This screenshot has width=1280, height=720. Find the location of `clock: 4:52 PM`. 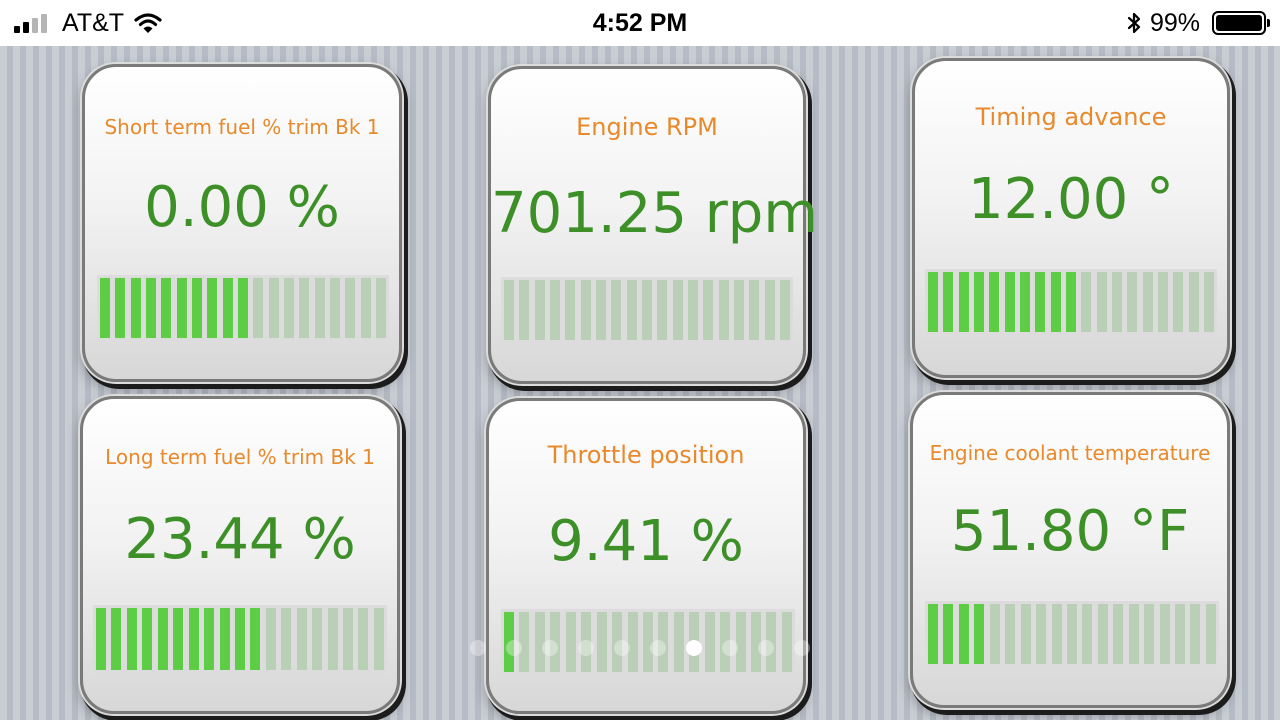

clock: 4:52 PM is located at coordinates (640, 23).